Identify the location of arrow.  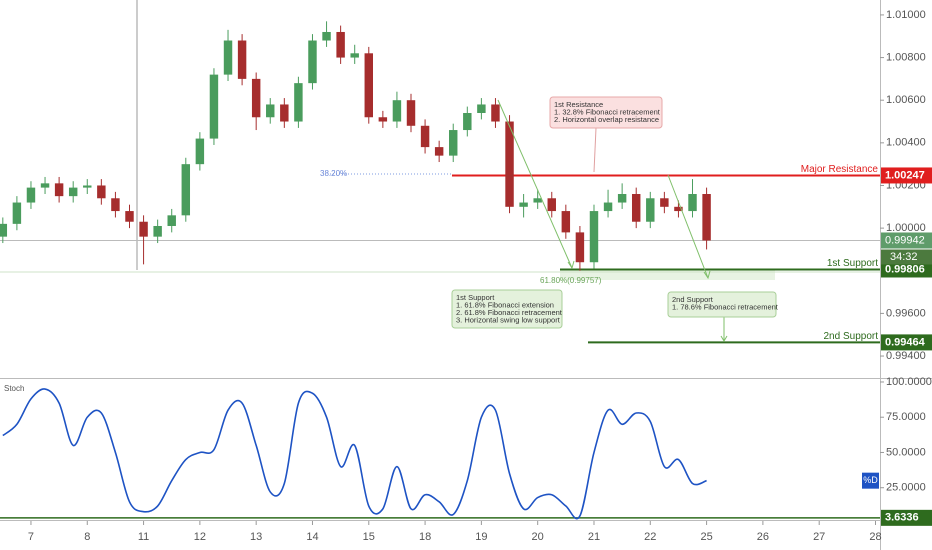
(688, 226).